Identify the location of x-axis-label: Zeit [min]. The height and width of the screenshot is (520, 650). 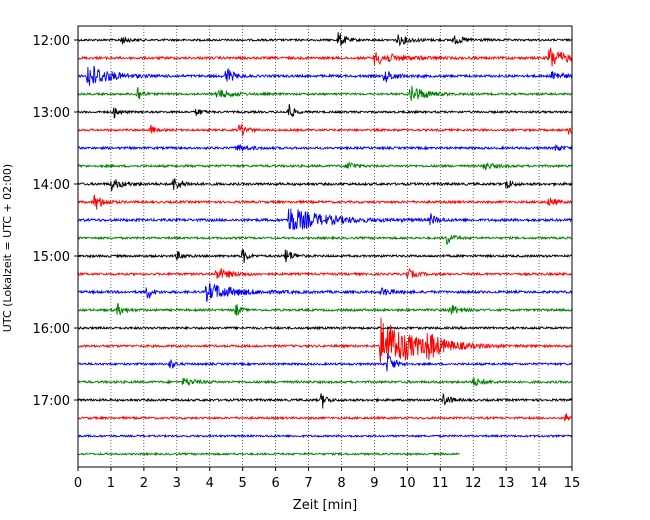
(325, 505).